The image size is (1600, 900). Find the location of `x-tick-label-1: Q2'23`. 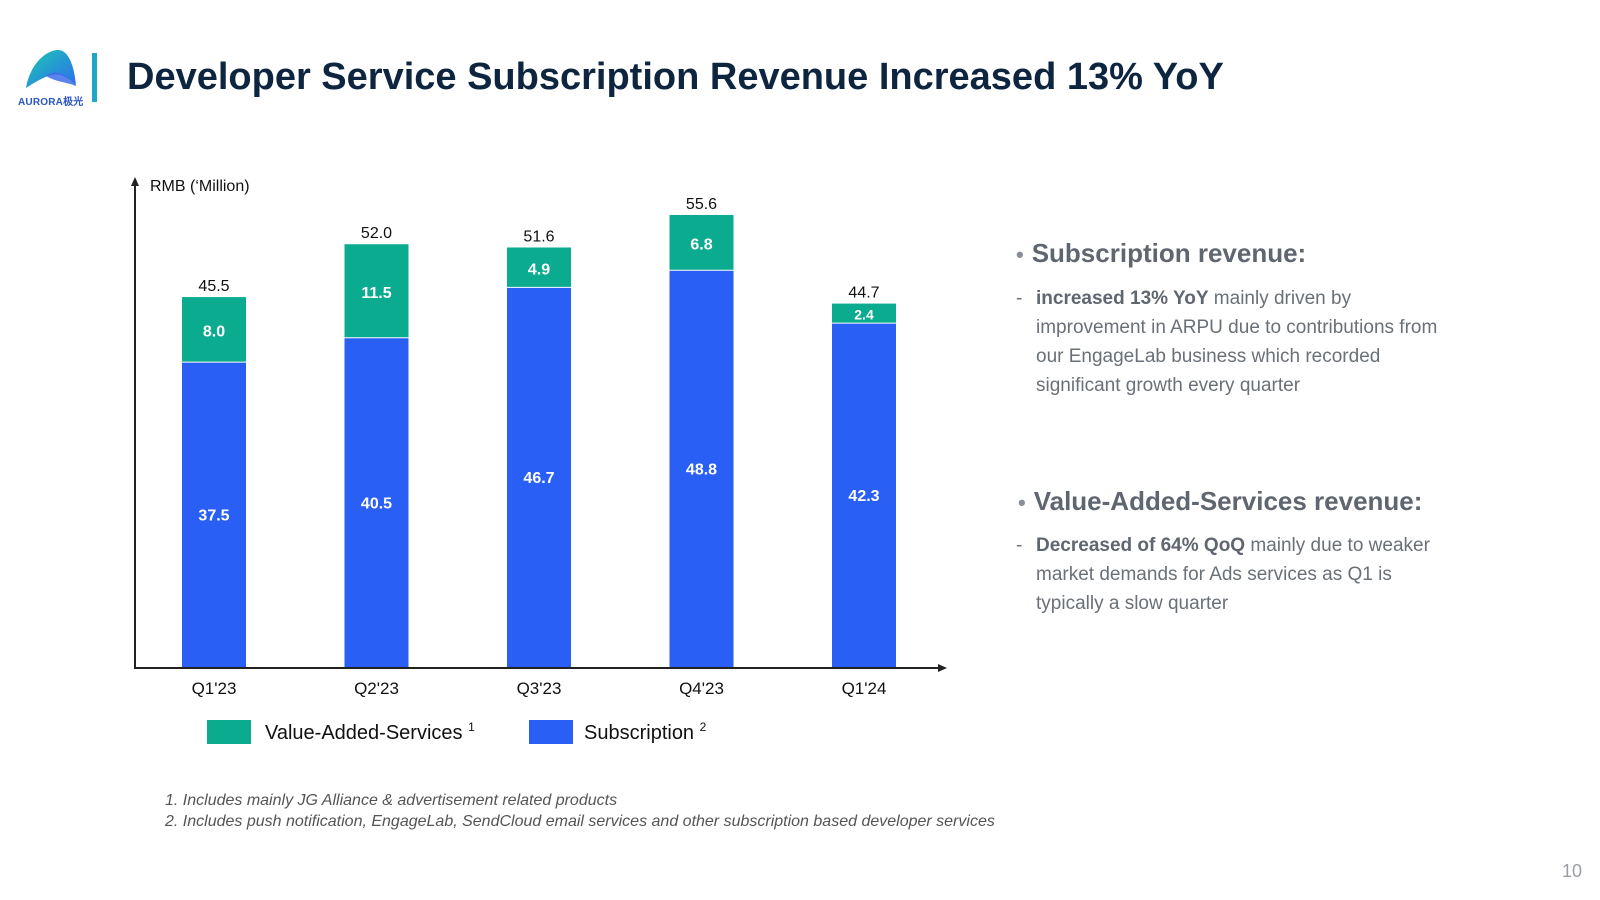

x-tick-label-1: Q2'23 is located at coordinates (376, 688).